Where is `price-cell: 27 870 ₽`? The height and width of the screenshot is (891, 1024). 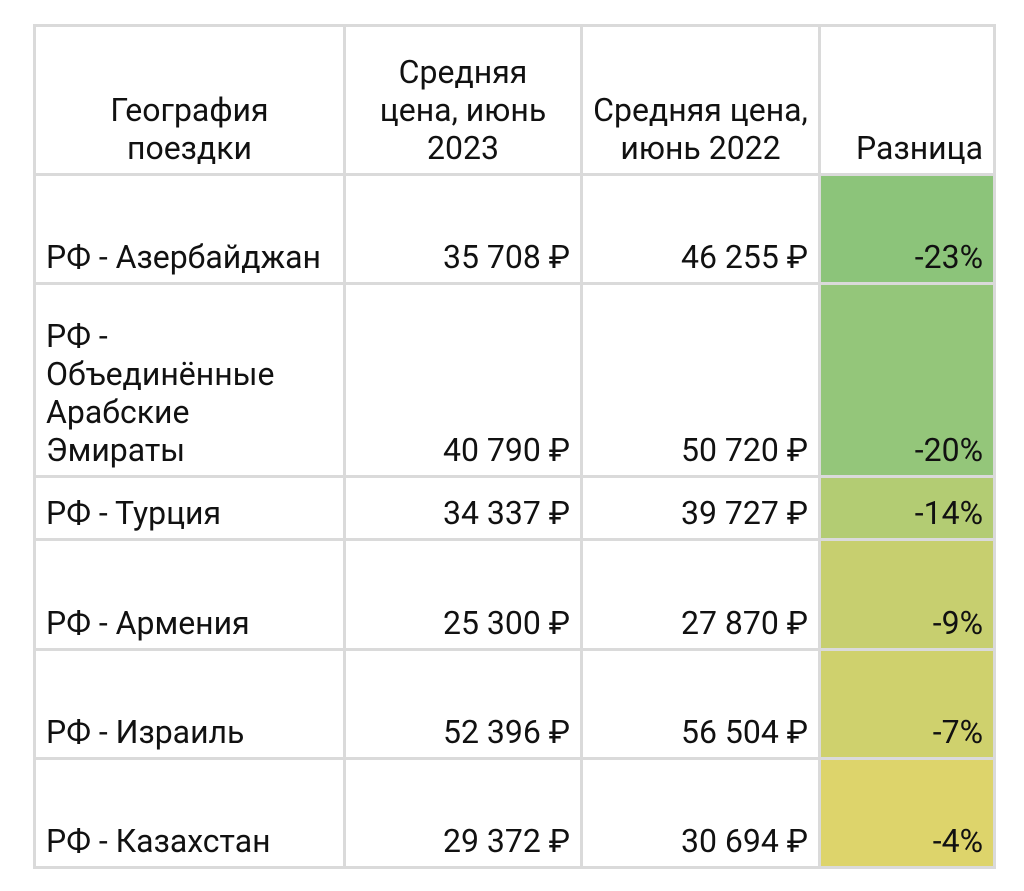 price-cell: 27 870 ₽ is located at coordinates (700, 594).